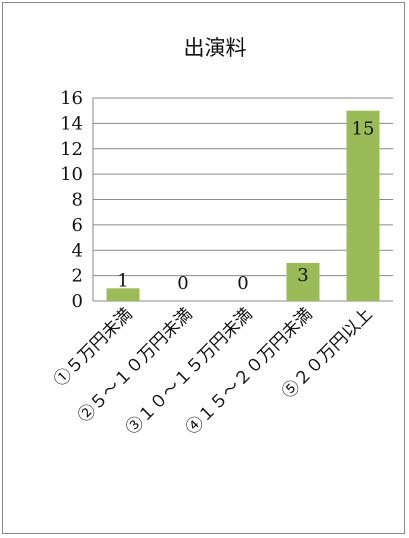 The height and width of the screenshot is (538, 409). Describe the element at coordinates (71, 98) in the screenshot. I see `y-tick-label: 16` at that location.